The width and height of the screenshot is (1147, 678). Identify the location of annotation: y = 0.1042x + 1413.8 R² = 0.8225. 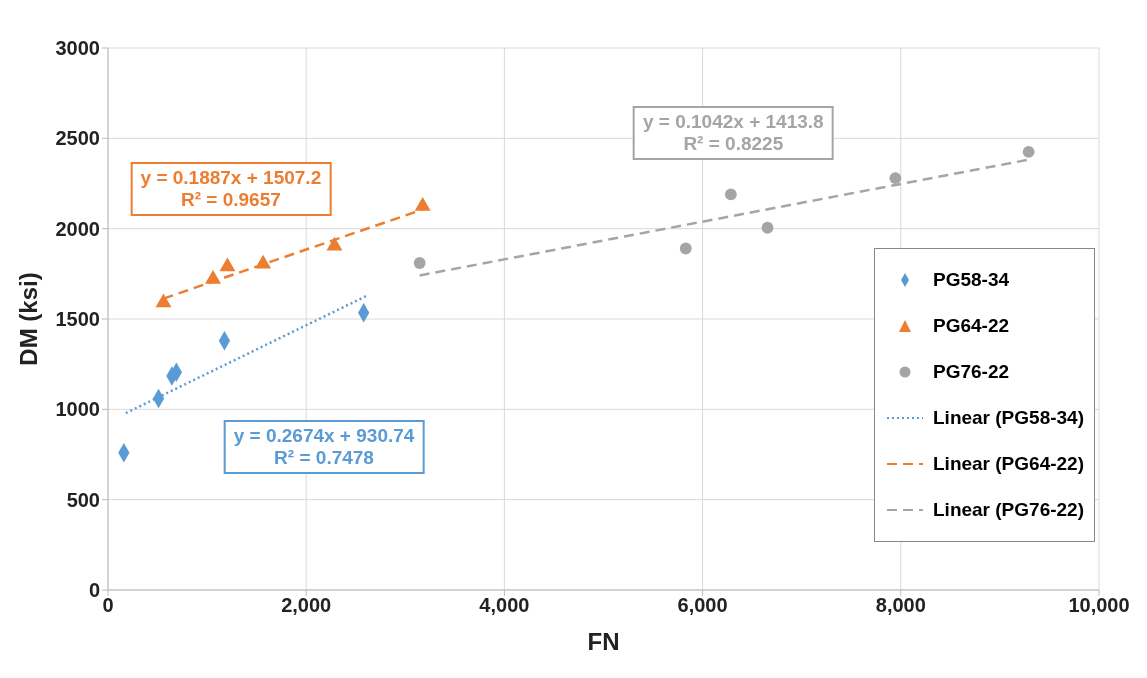
(733, 132).